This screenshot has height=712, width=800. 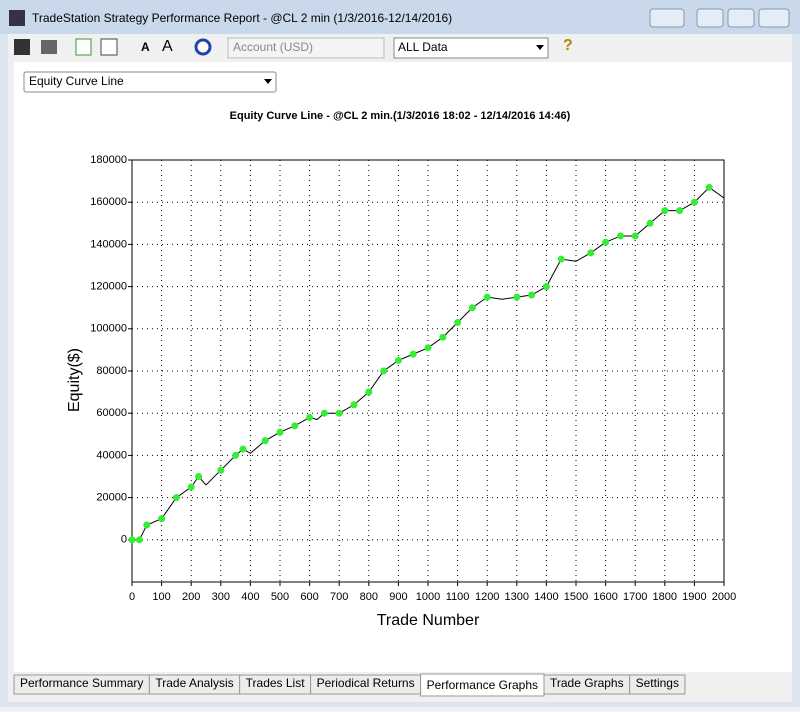 I want to click on x-tick-label: 1400, so click(x=546, y=597).